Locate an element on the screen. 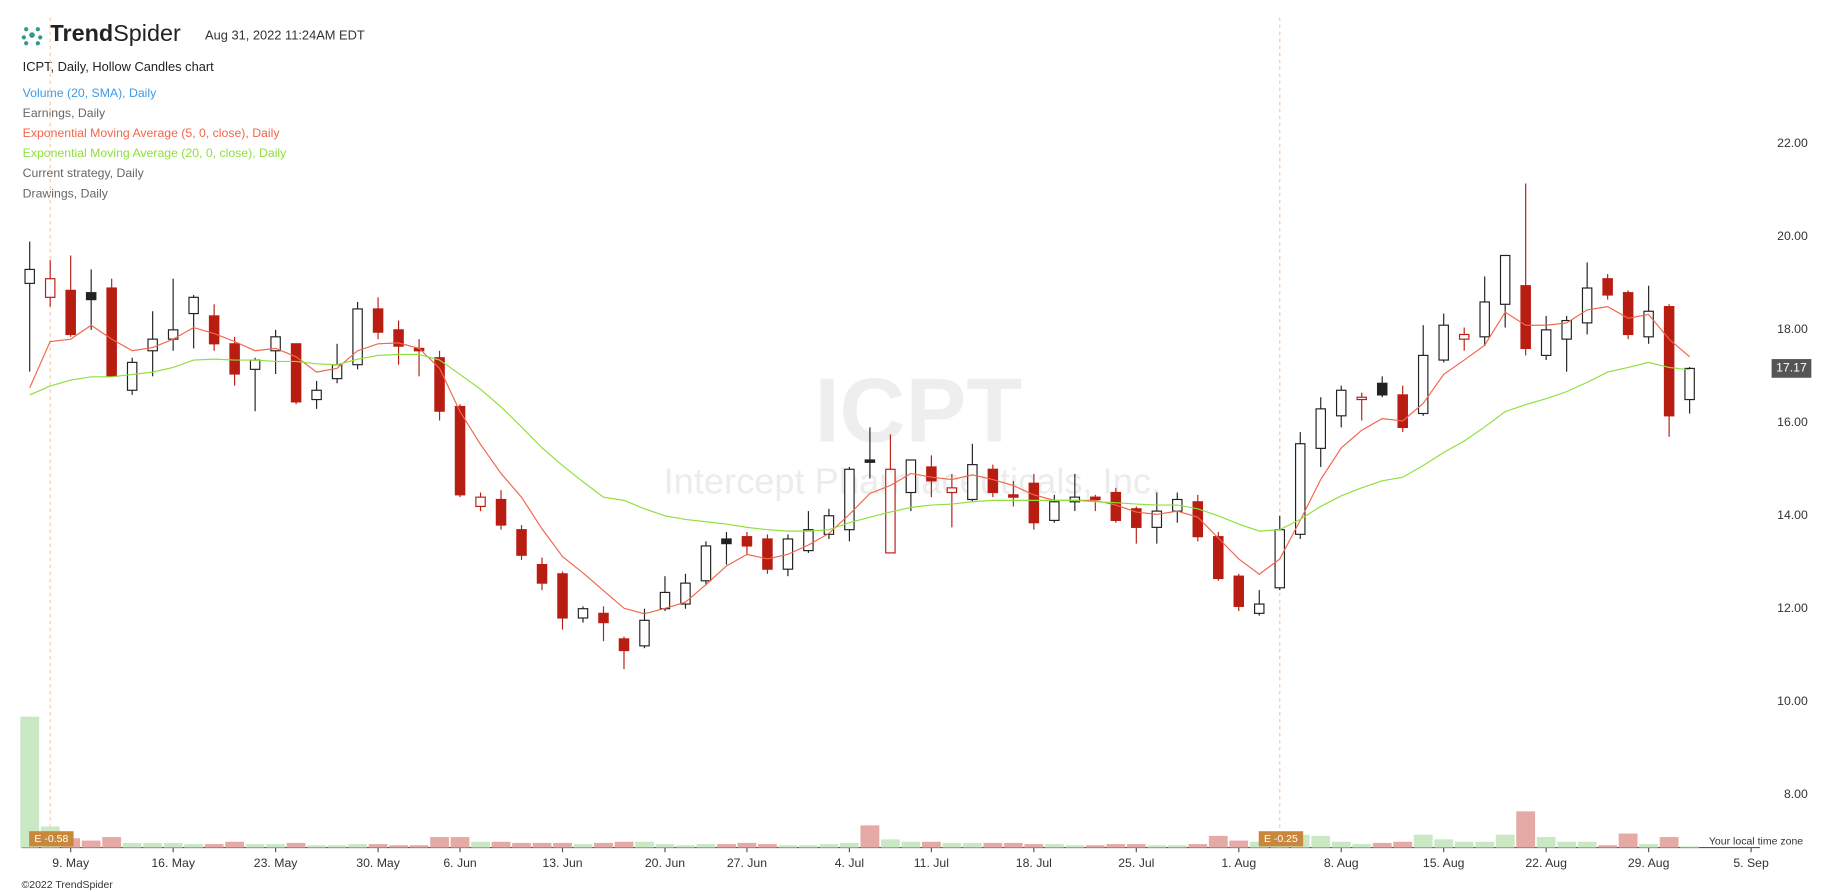 This screenshot has height=892, width=1827. x-tick-label: 15. Aug is located at coordinates (1444, 863).